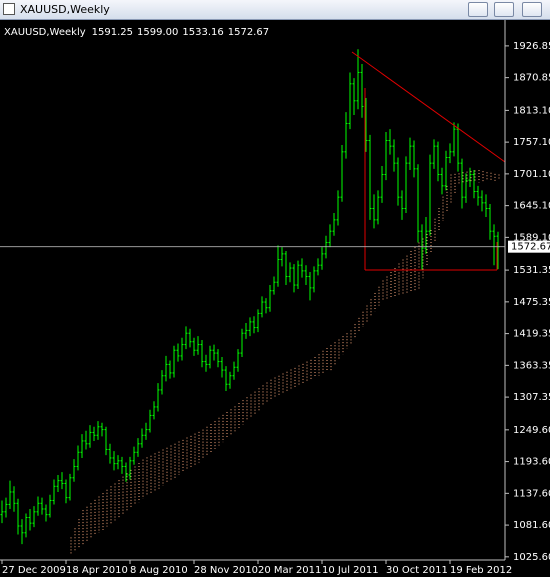 The width and height of the screenshot is (550, 577). What do you see at coordinates (202, 32) in the screenshot?
I see `last-low: 1533.16` at bounding box center [202, 32].